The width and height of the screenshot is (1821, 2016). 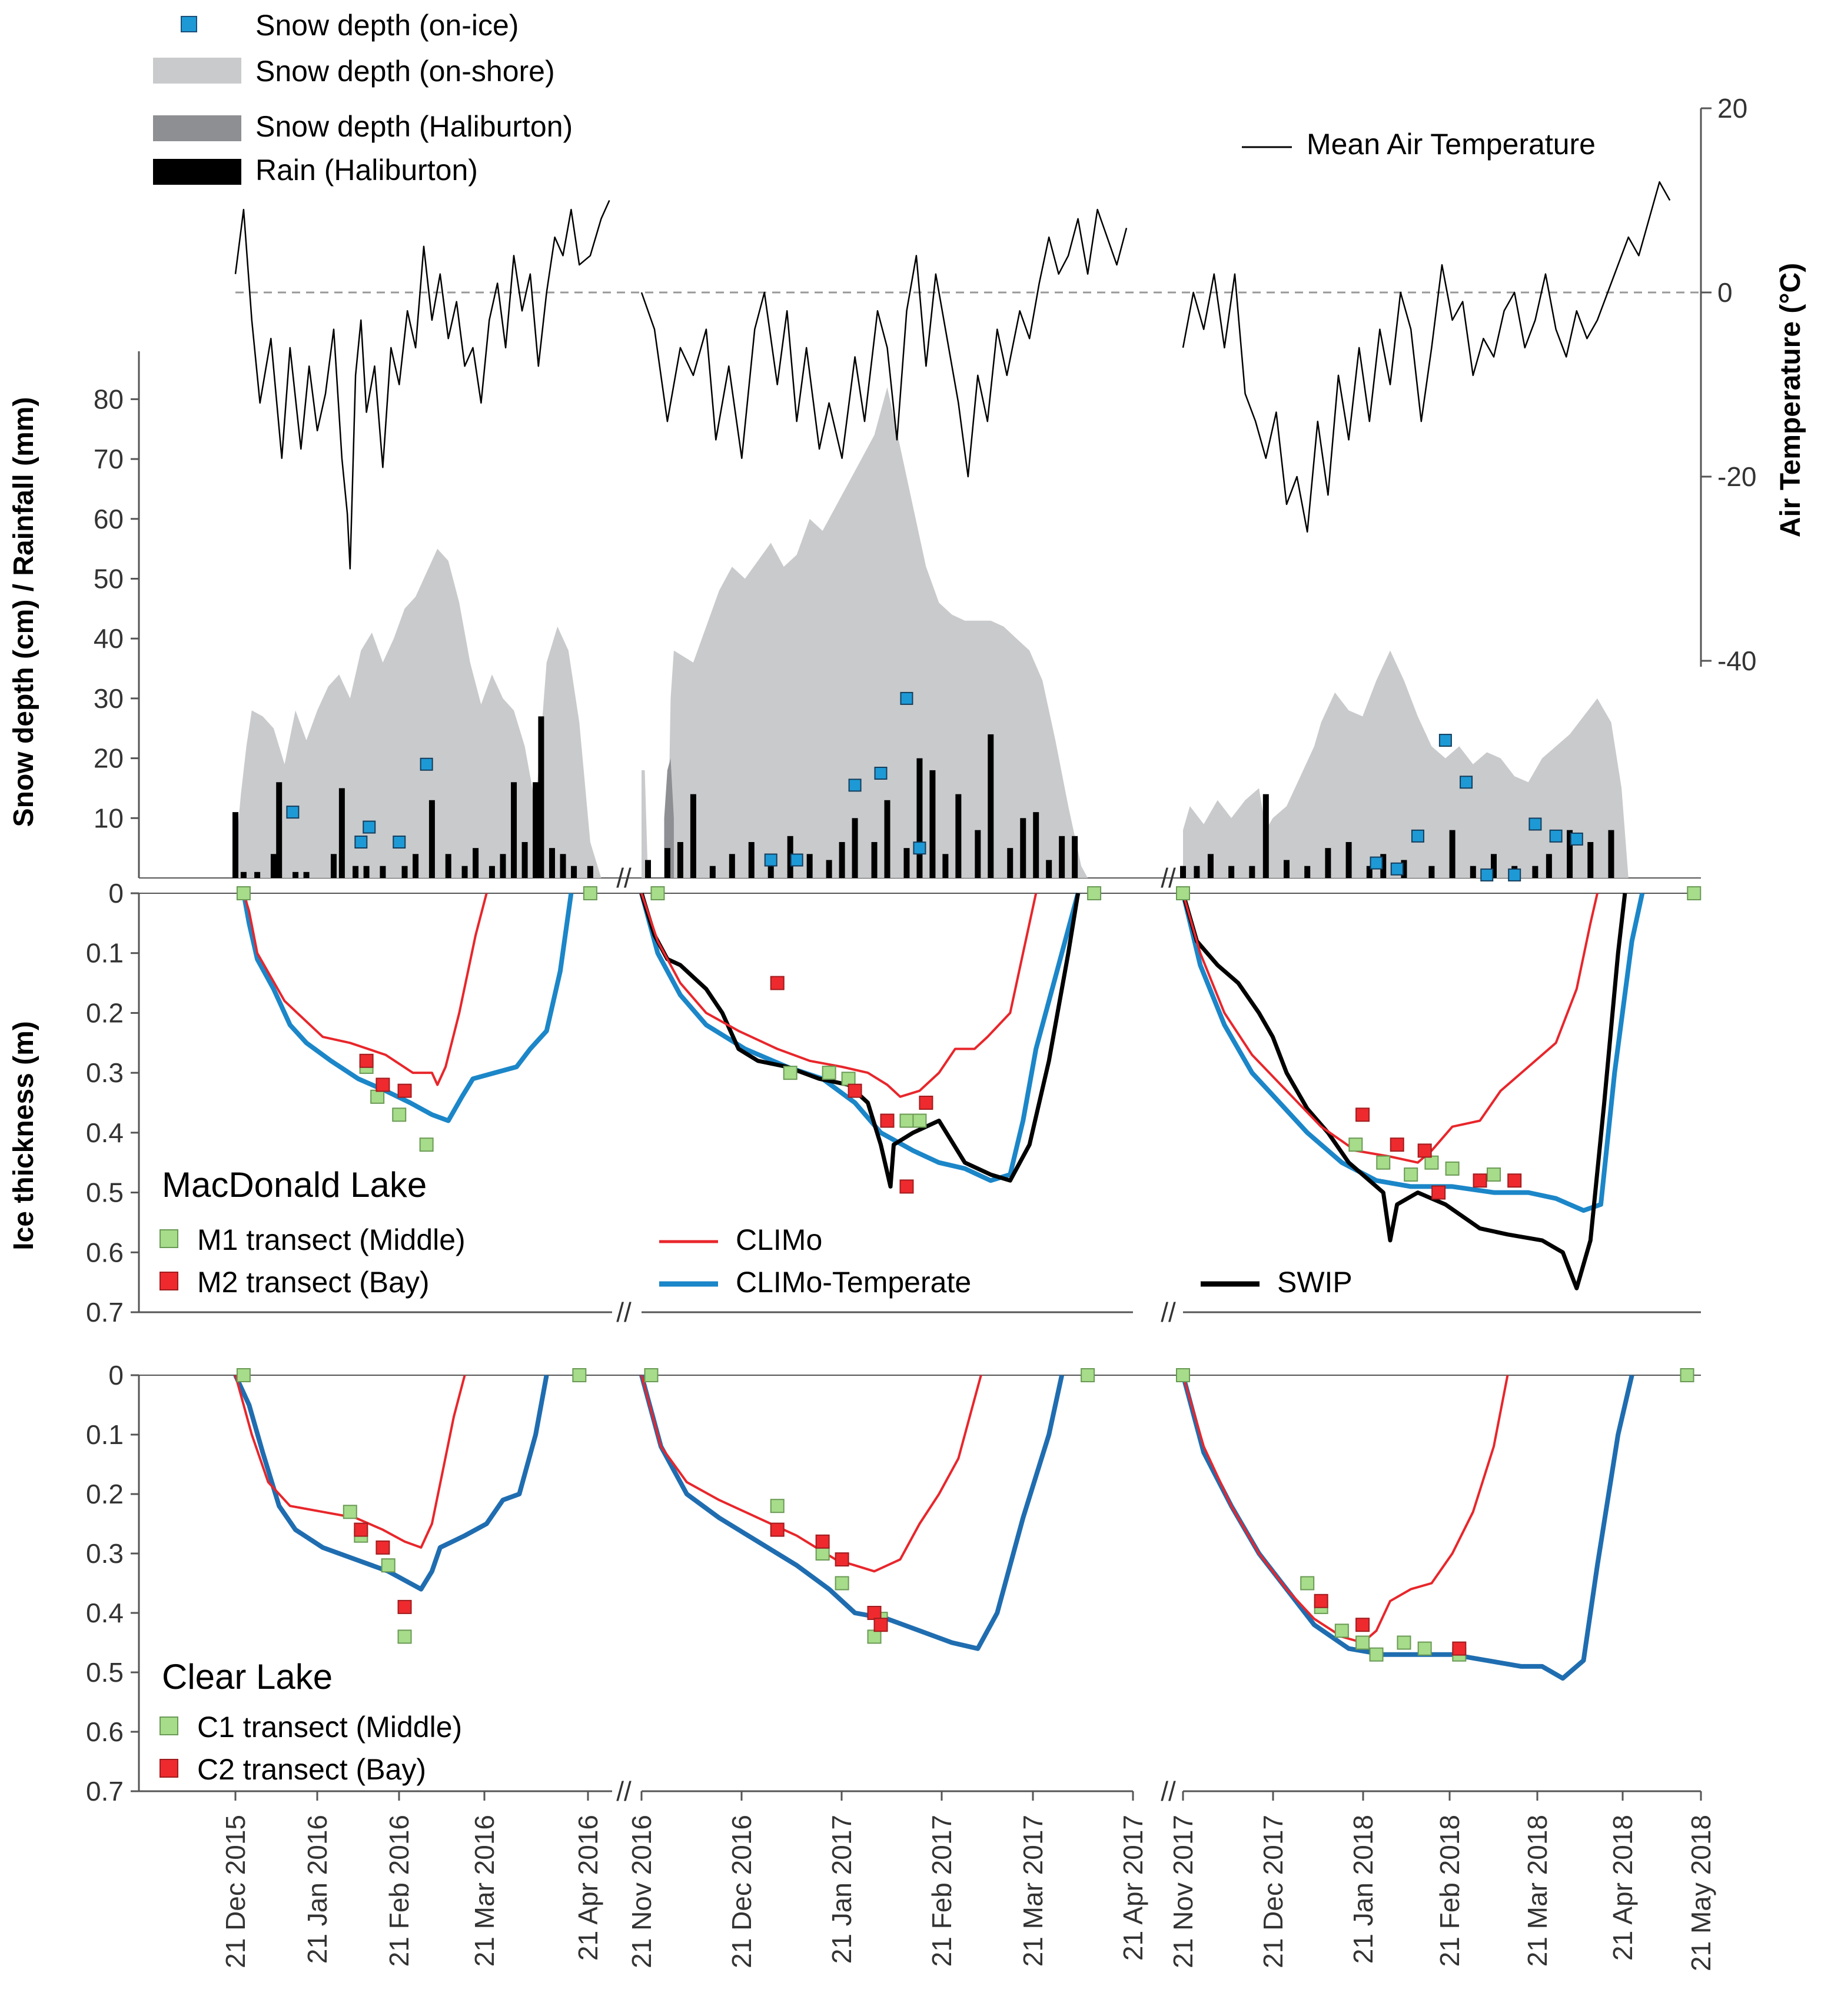 What do you see at coordinates (105, 1012) in the screenshot?
I see `ice-tick-label: 0.2` at bounding box center [105, 1012].